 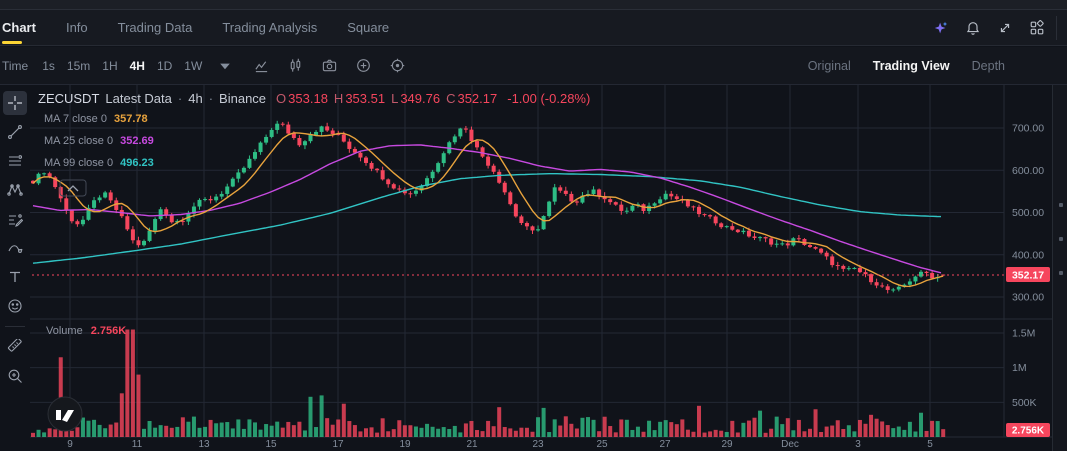 I want to click on price-tick-label: 400.00, so click(x=1028, y=255).